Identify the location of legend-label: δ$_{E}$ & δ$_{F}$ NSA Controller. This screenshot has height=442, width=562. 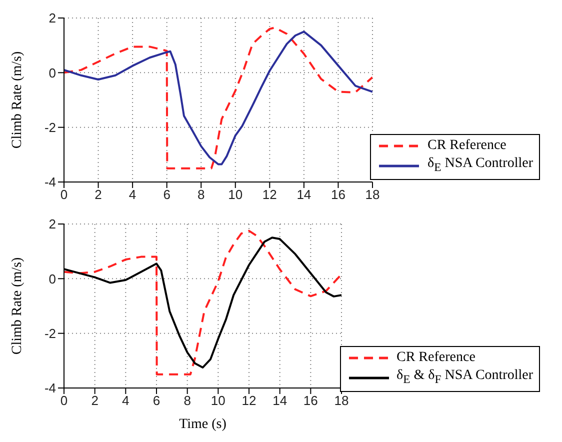
(464, 377).